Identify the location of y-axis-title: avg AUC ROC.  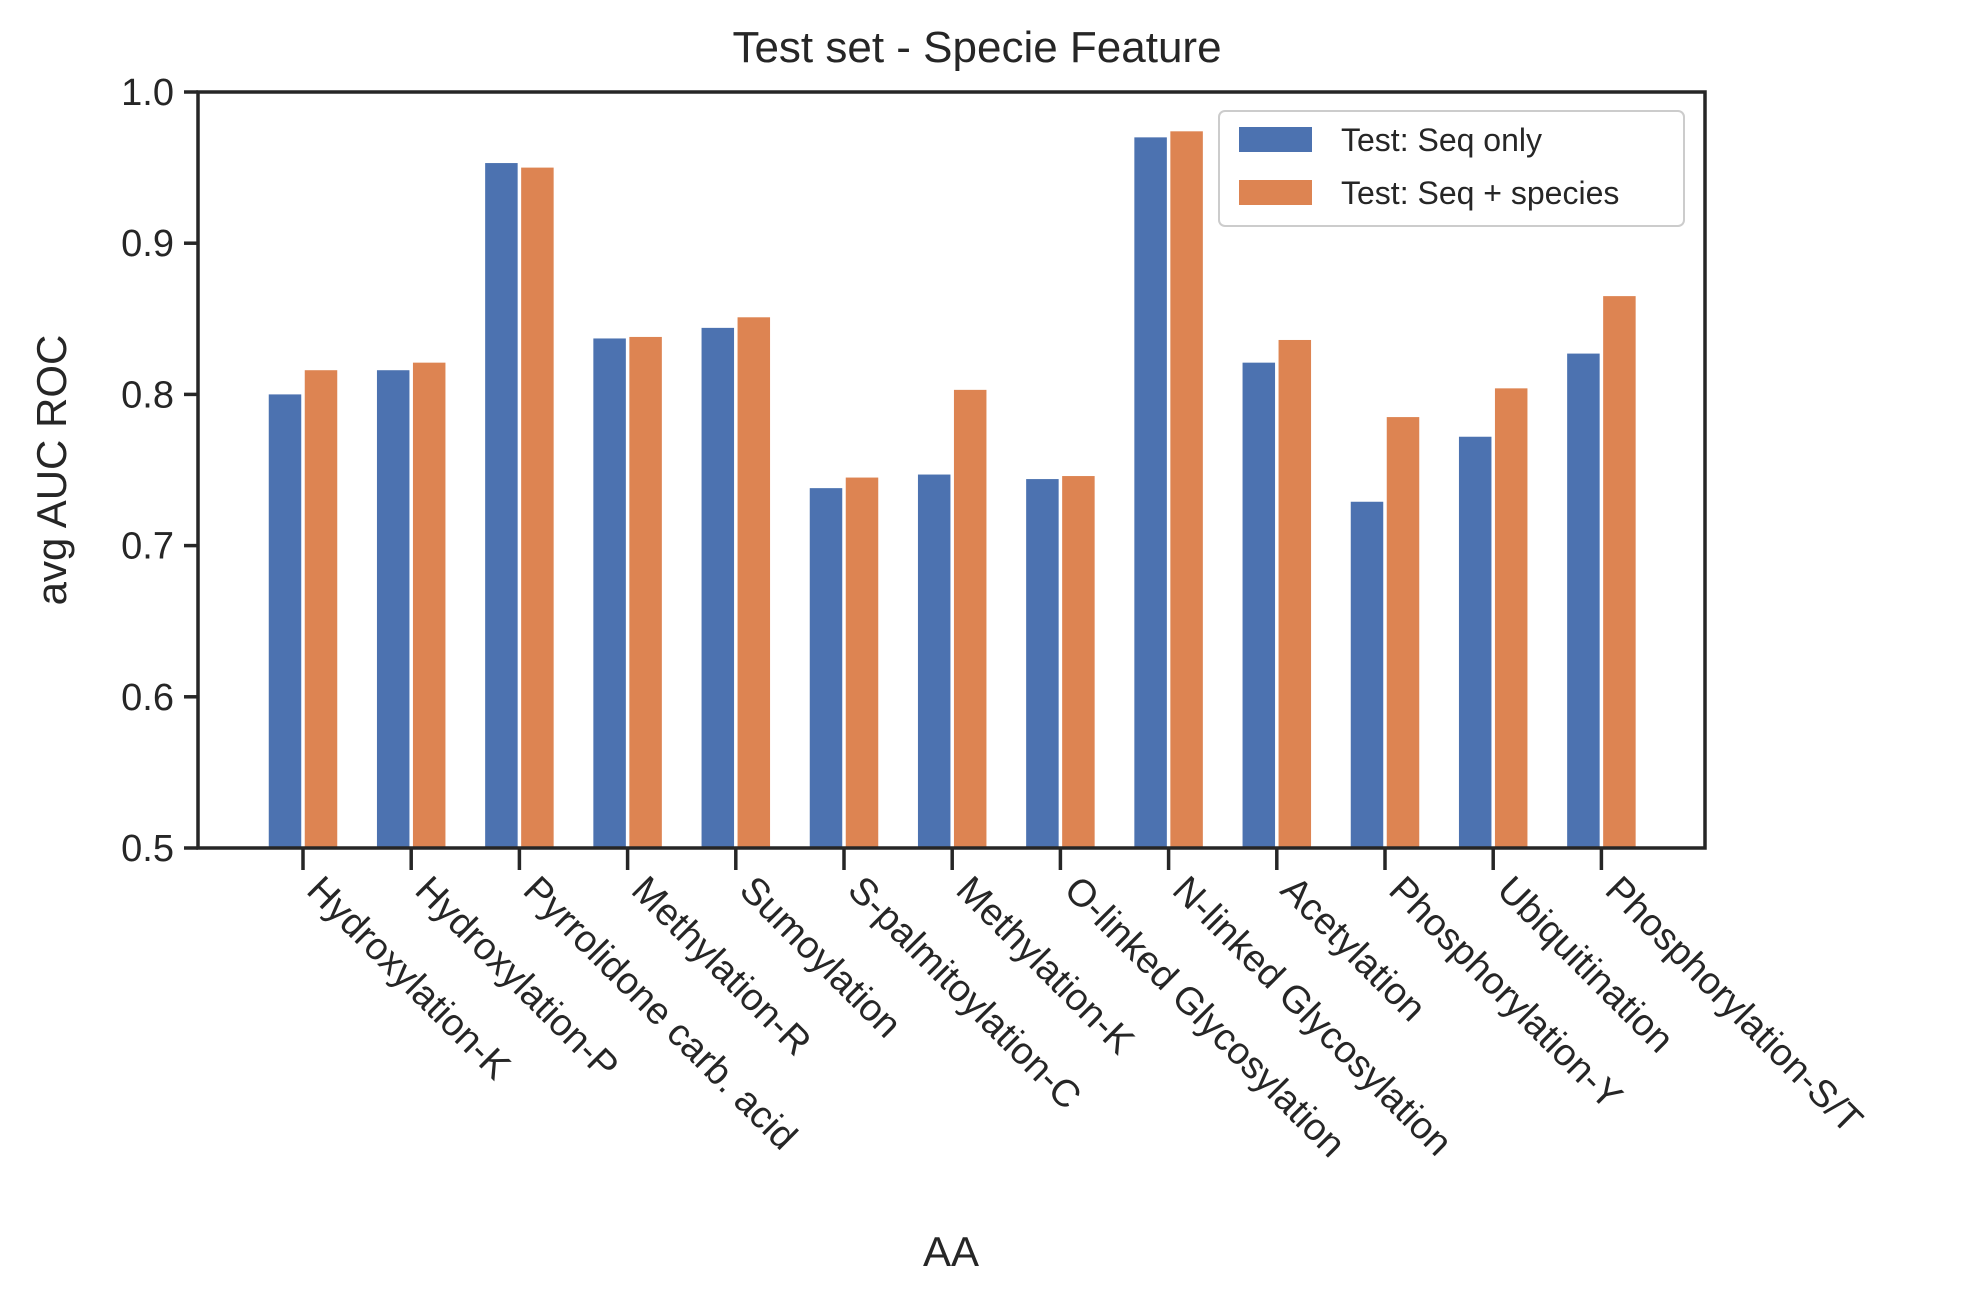
(51, 470).